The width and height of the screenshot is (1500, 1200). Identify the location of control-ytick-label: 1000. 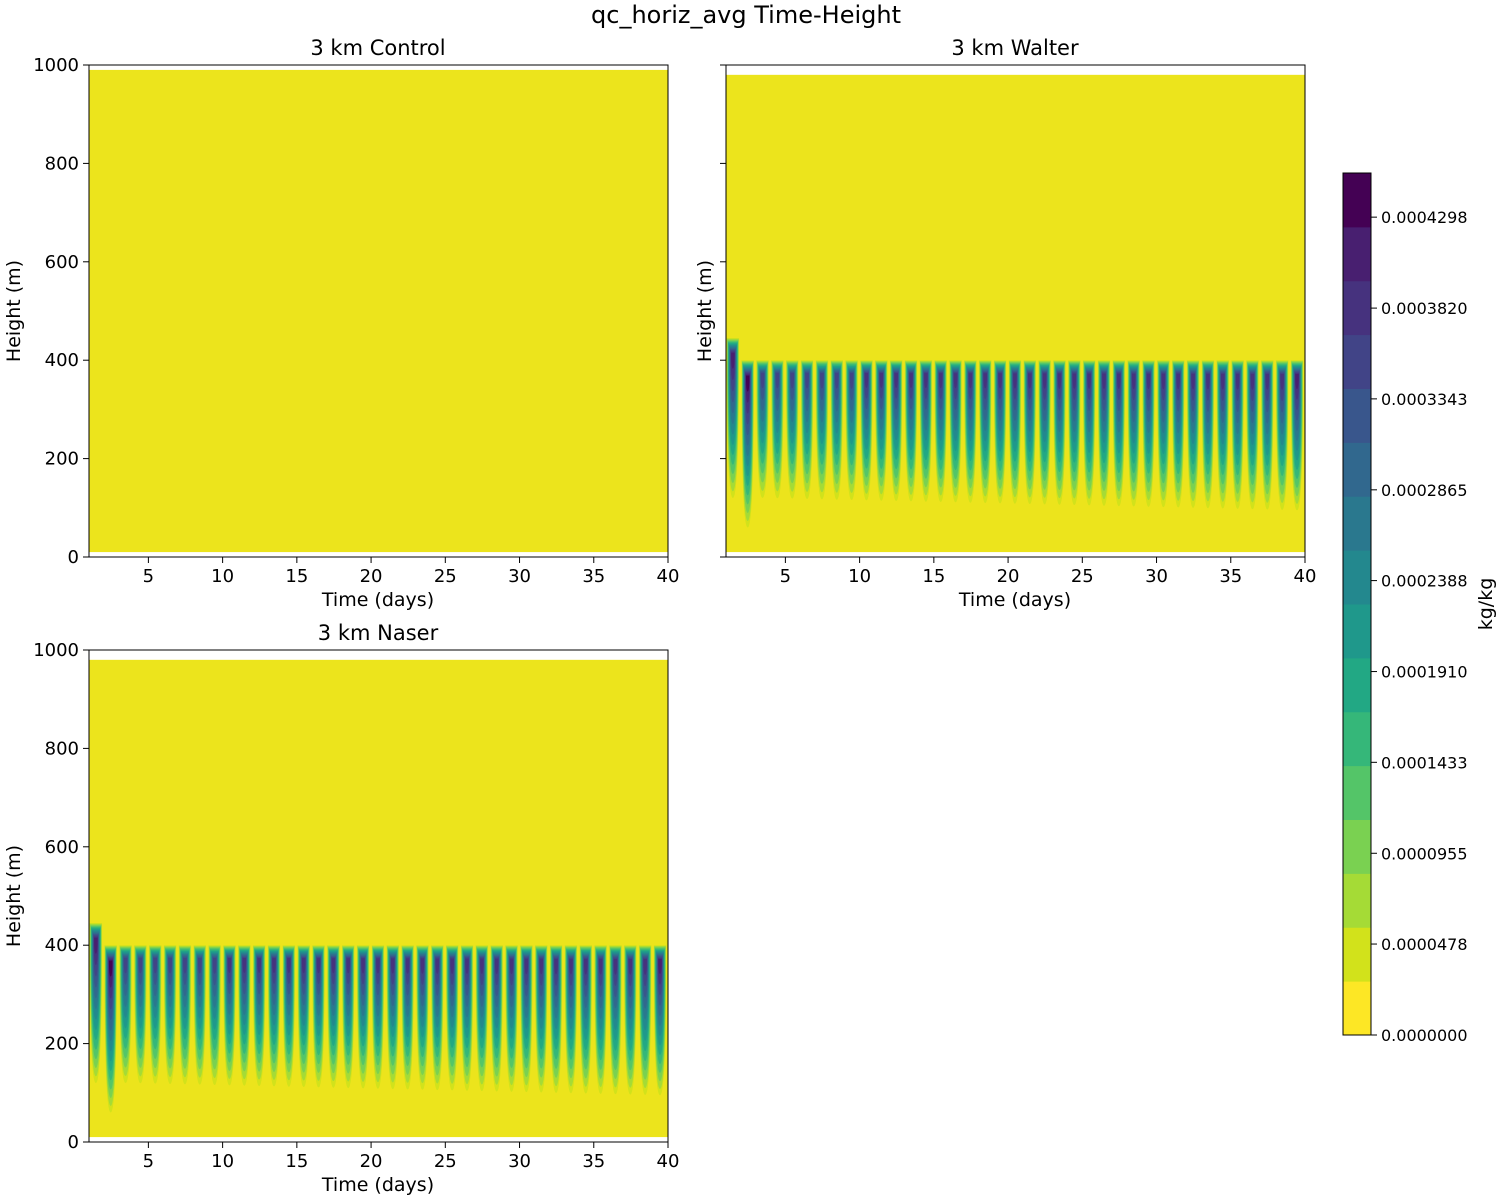
(56, 65).